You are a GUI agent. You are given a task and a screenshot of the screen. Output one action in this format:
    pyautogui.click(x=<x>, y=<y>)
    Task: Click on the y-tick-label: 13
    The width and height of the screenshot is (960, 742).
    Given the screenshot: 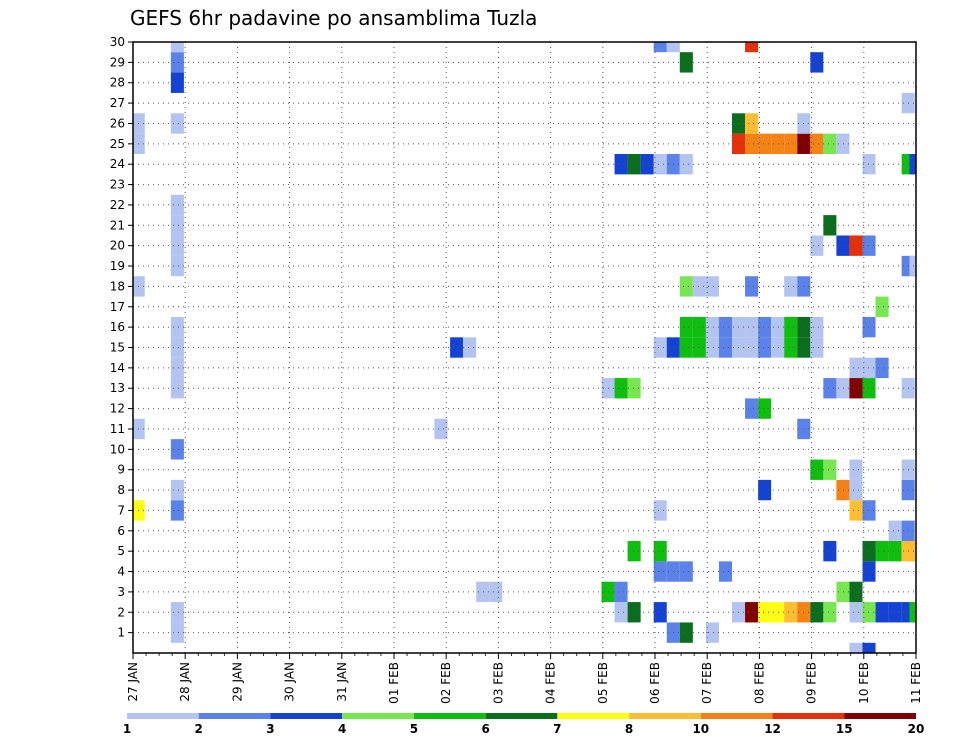 What is the action you would take?
    pyautogui.click(x=117, y=388)
    